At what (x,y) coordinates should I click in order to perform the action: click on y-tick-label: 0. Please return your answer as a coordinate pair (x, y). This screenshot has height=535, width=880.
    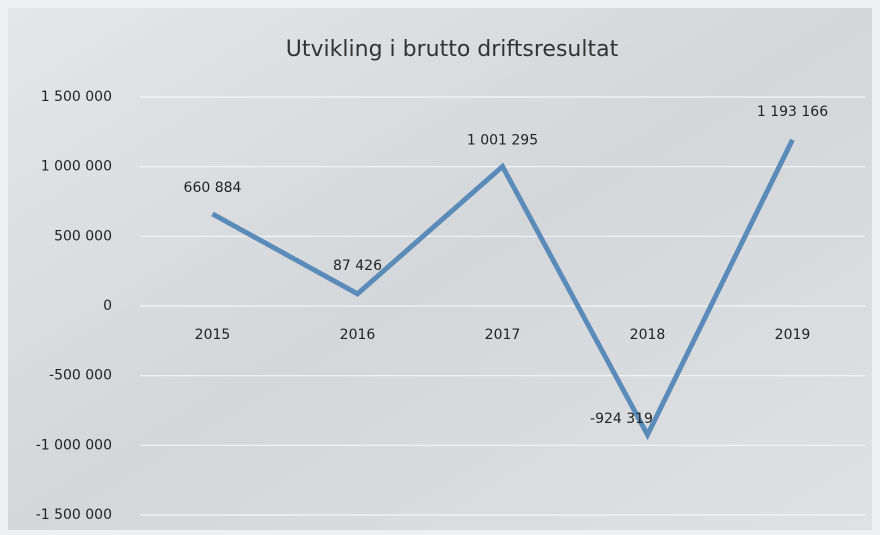
    Looking at the image, I should click on (107, 306).